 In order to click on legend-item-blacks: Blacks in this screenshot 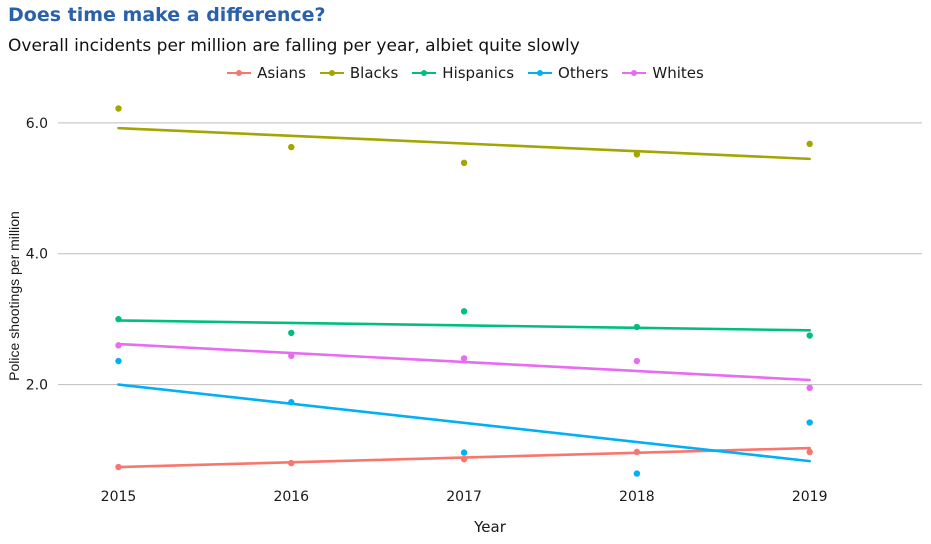, I will do `click(359, 73)`.